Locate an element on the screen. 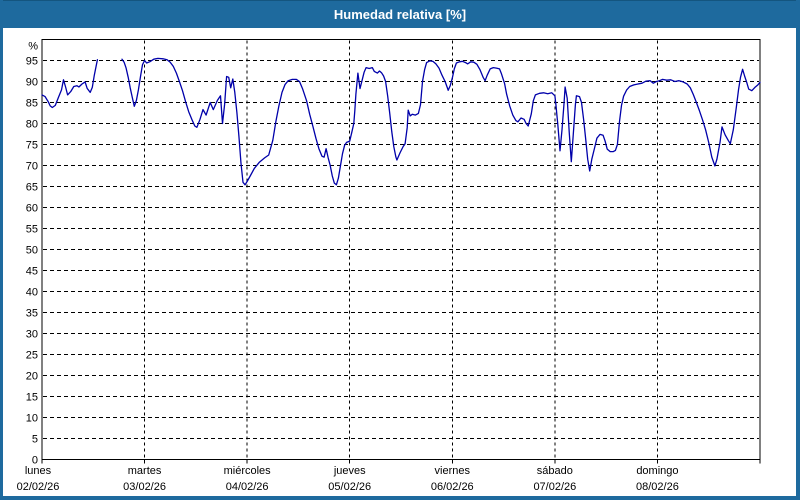 The image size is (800, 500). x-date-label: 05/02/26 is located at coordinates (349, 487).